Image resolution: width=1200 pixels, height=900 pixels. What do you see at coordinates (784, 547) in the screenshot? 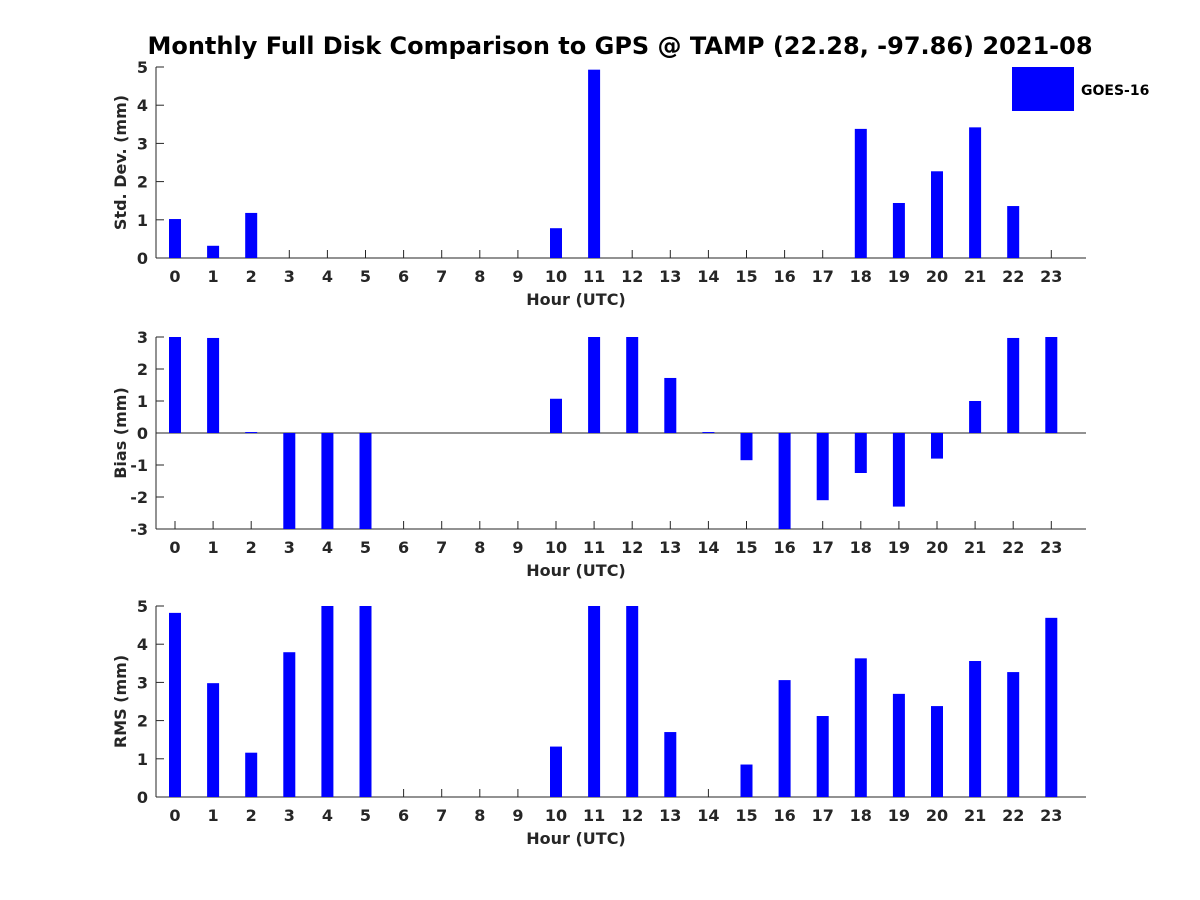
I see `x-tick-label: 16` at bounding box center [784, 547].